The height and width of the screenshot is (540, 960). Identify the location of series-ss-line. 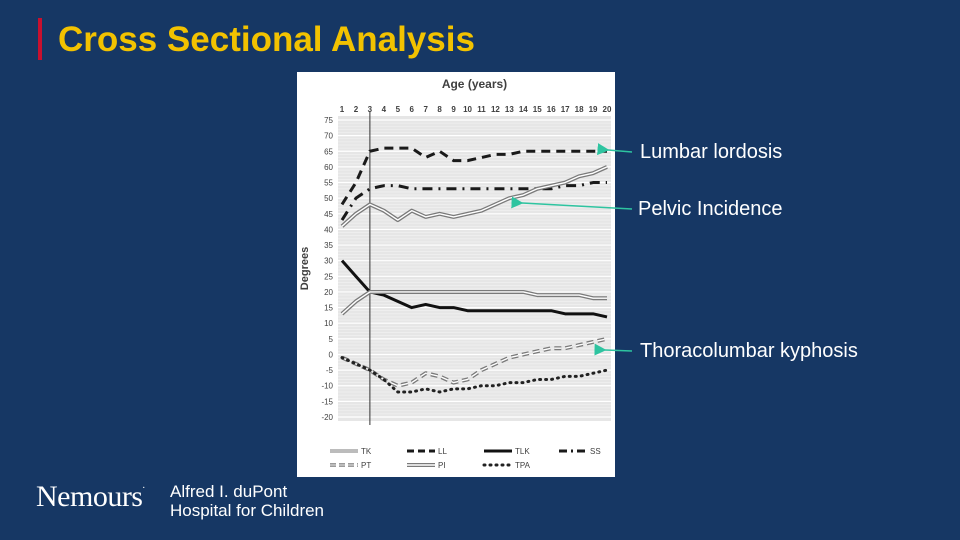
(473, 201).